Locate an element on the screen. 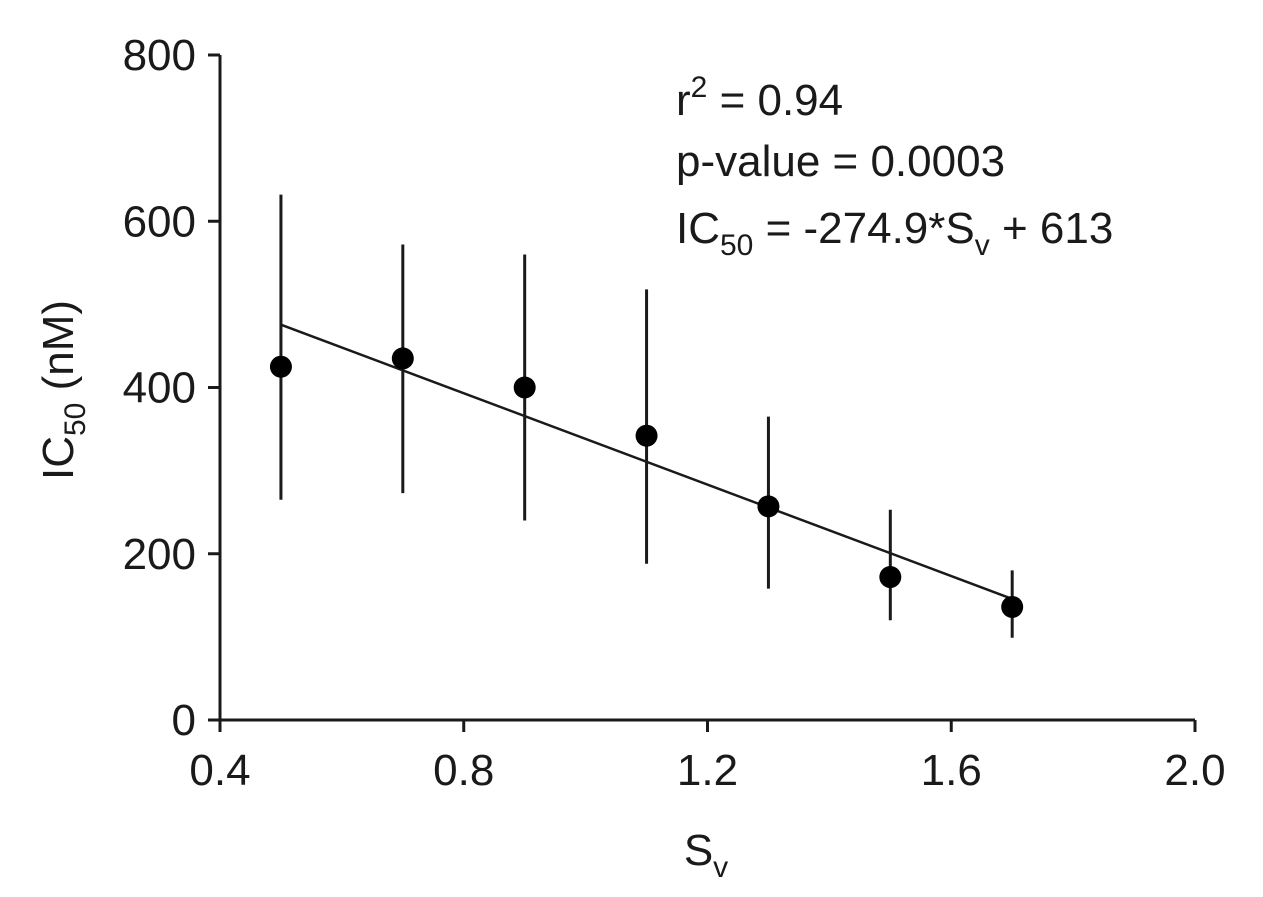 The image size is (1263, 897). y-tick-label: 0 is located at coordinates (184, 720).